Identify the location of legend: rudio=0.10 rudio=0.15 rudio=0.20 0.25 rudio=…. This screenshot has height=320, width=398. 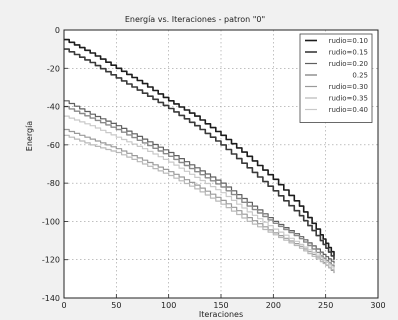
(336, 78).